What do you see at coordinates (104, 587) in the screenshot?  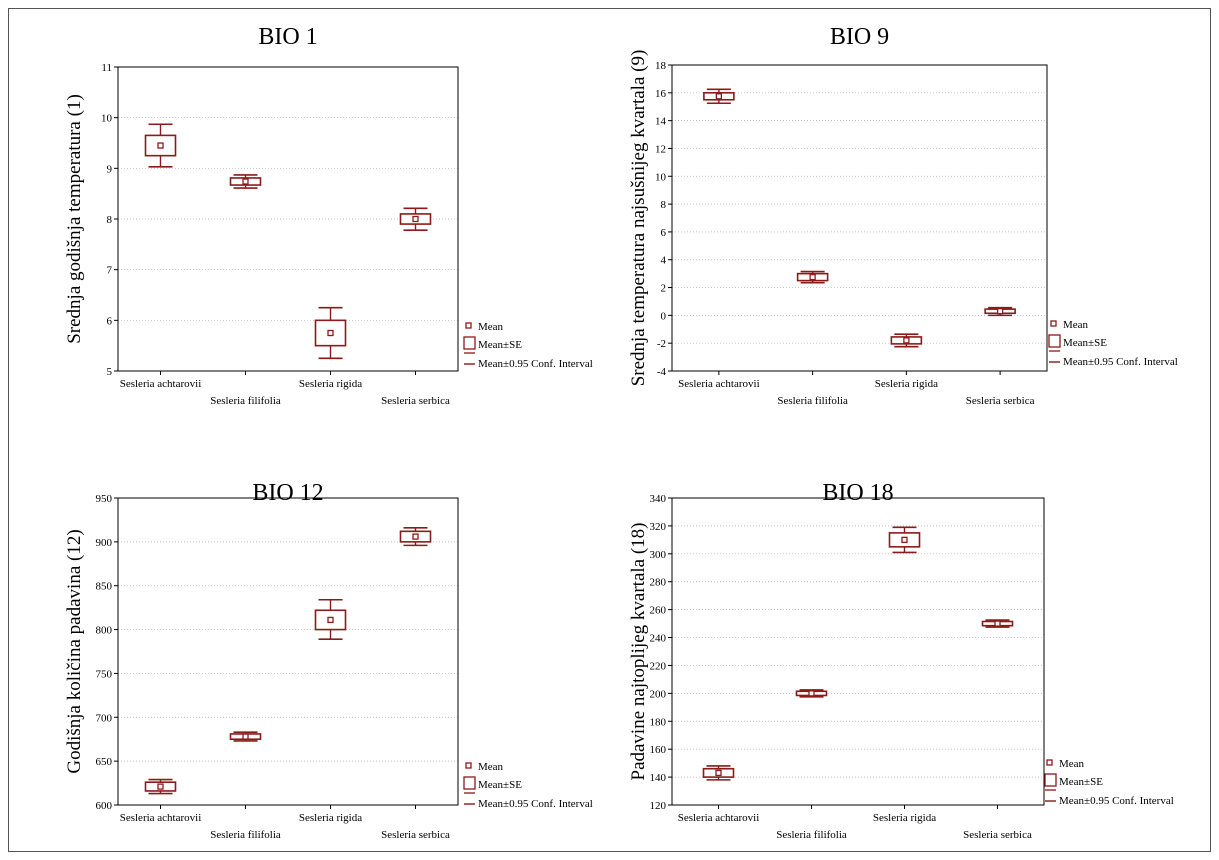 I see `y-tick-label: 850` at bounding box center [104, 587].